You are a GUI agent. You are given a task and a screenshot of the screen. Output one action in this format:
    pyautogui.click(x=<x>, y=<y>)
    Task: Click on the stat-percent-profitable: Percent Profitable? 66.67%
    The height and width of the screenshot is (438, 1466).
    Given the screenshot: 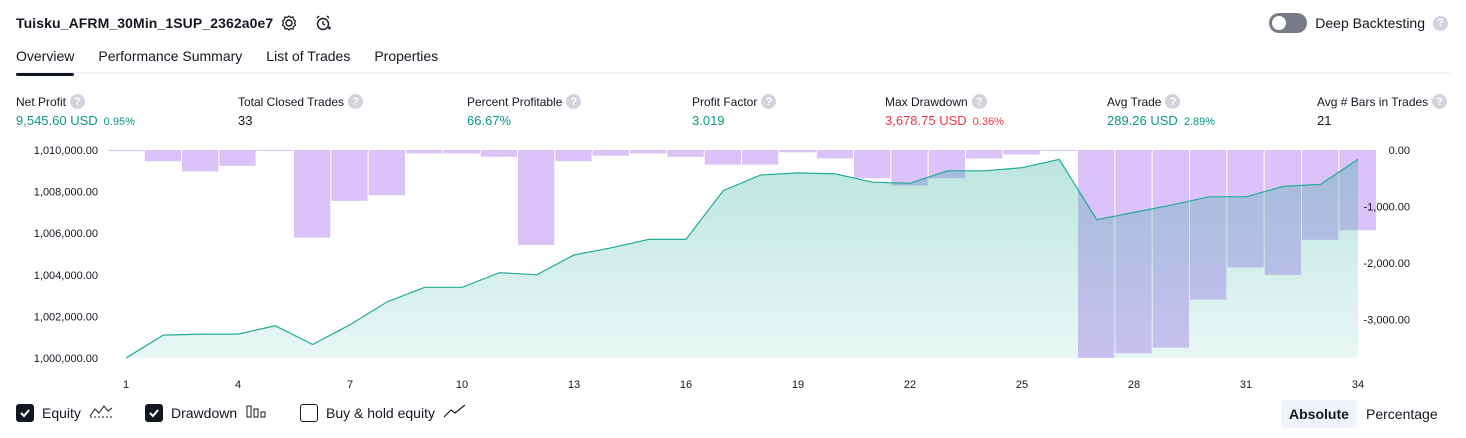 What is the action you would take?
    pyautogui.click(x=524, y=111)
    